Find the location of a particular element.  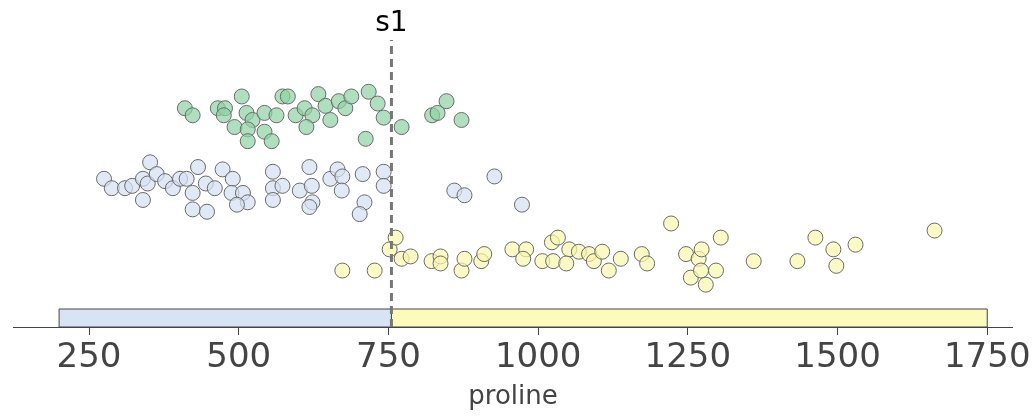

x-tick-label: 750 is located at coordinates (388, 355).